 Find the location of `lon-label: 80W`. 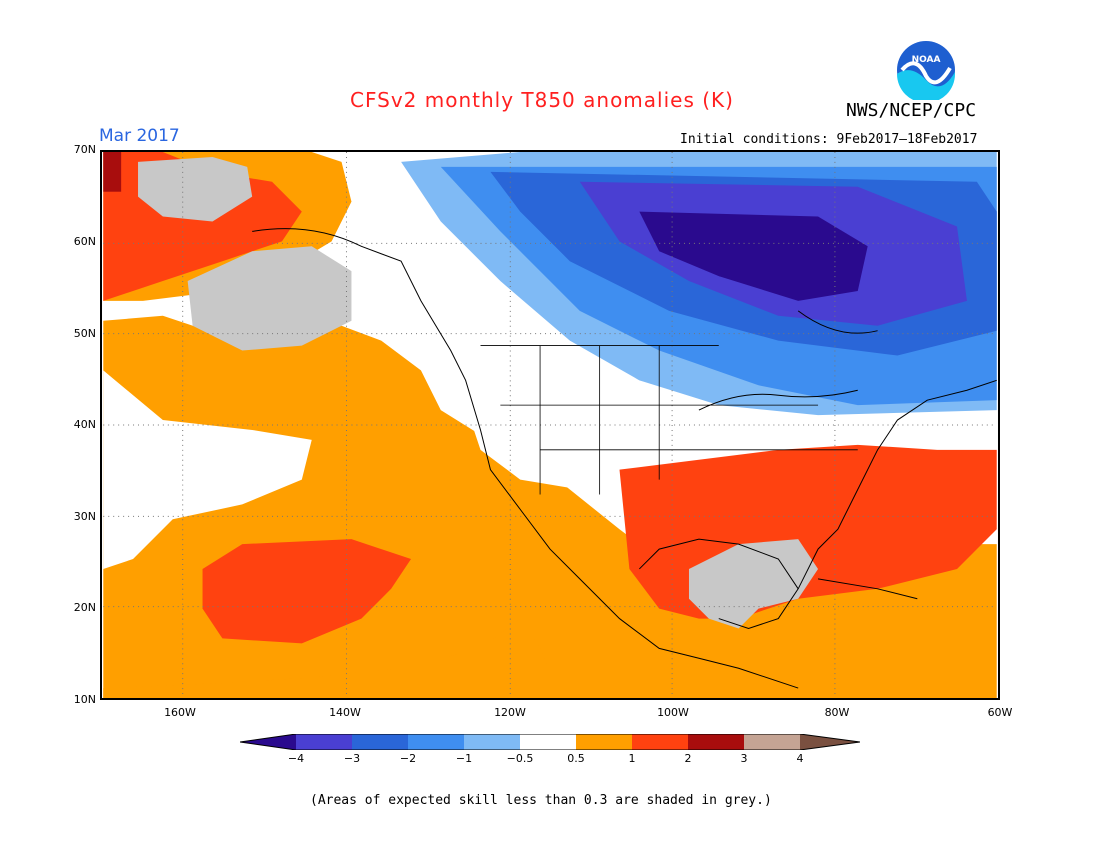

lon-label: 80W is located at coordinates (837, 712).